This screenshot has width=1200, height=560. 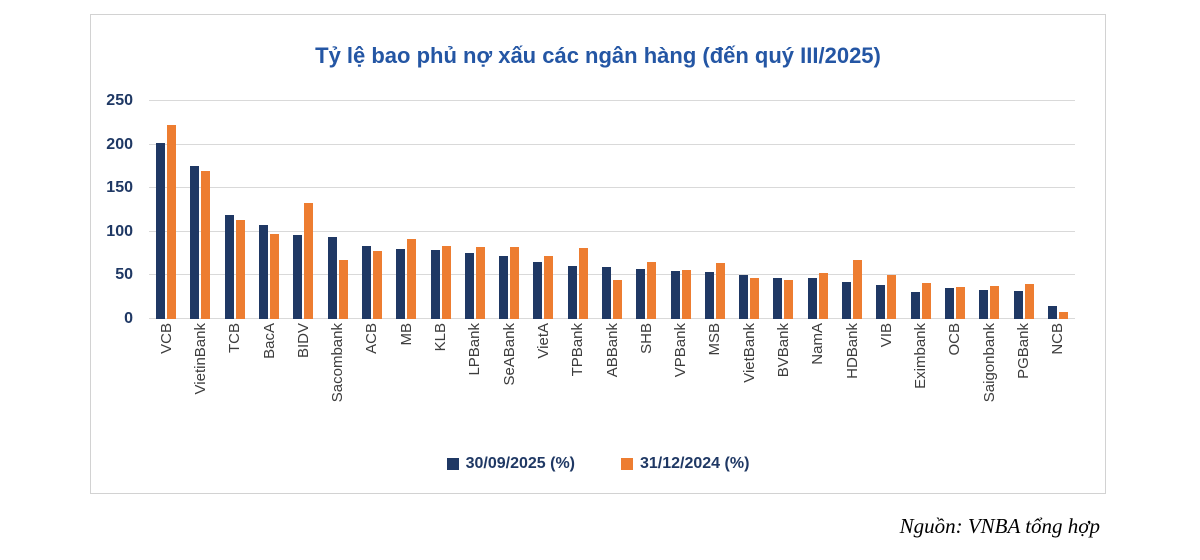 I want to click on x-label-cell: ABBank, so click(x=612, y=385).